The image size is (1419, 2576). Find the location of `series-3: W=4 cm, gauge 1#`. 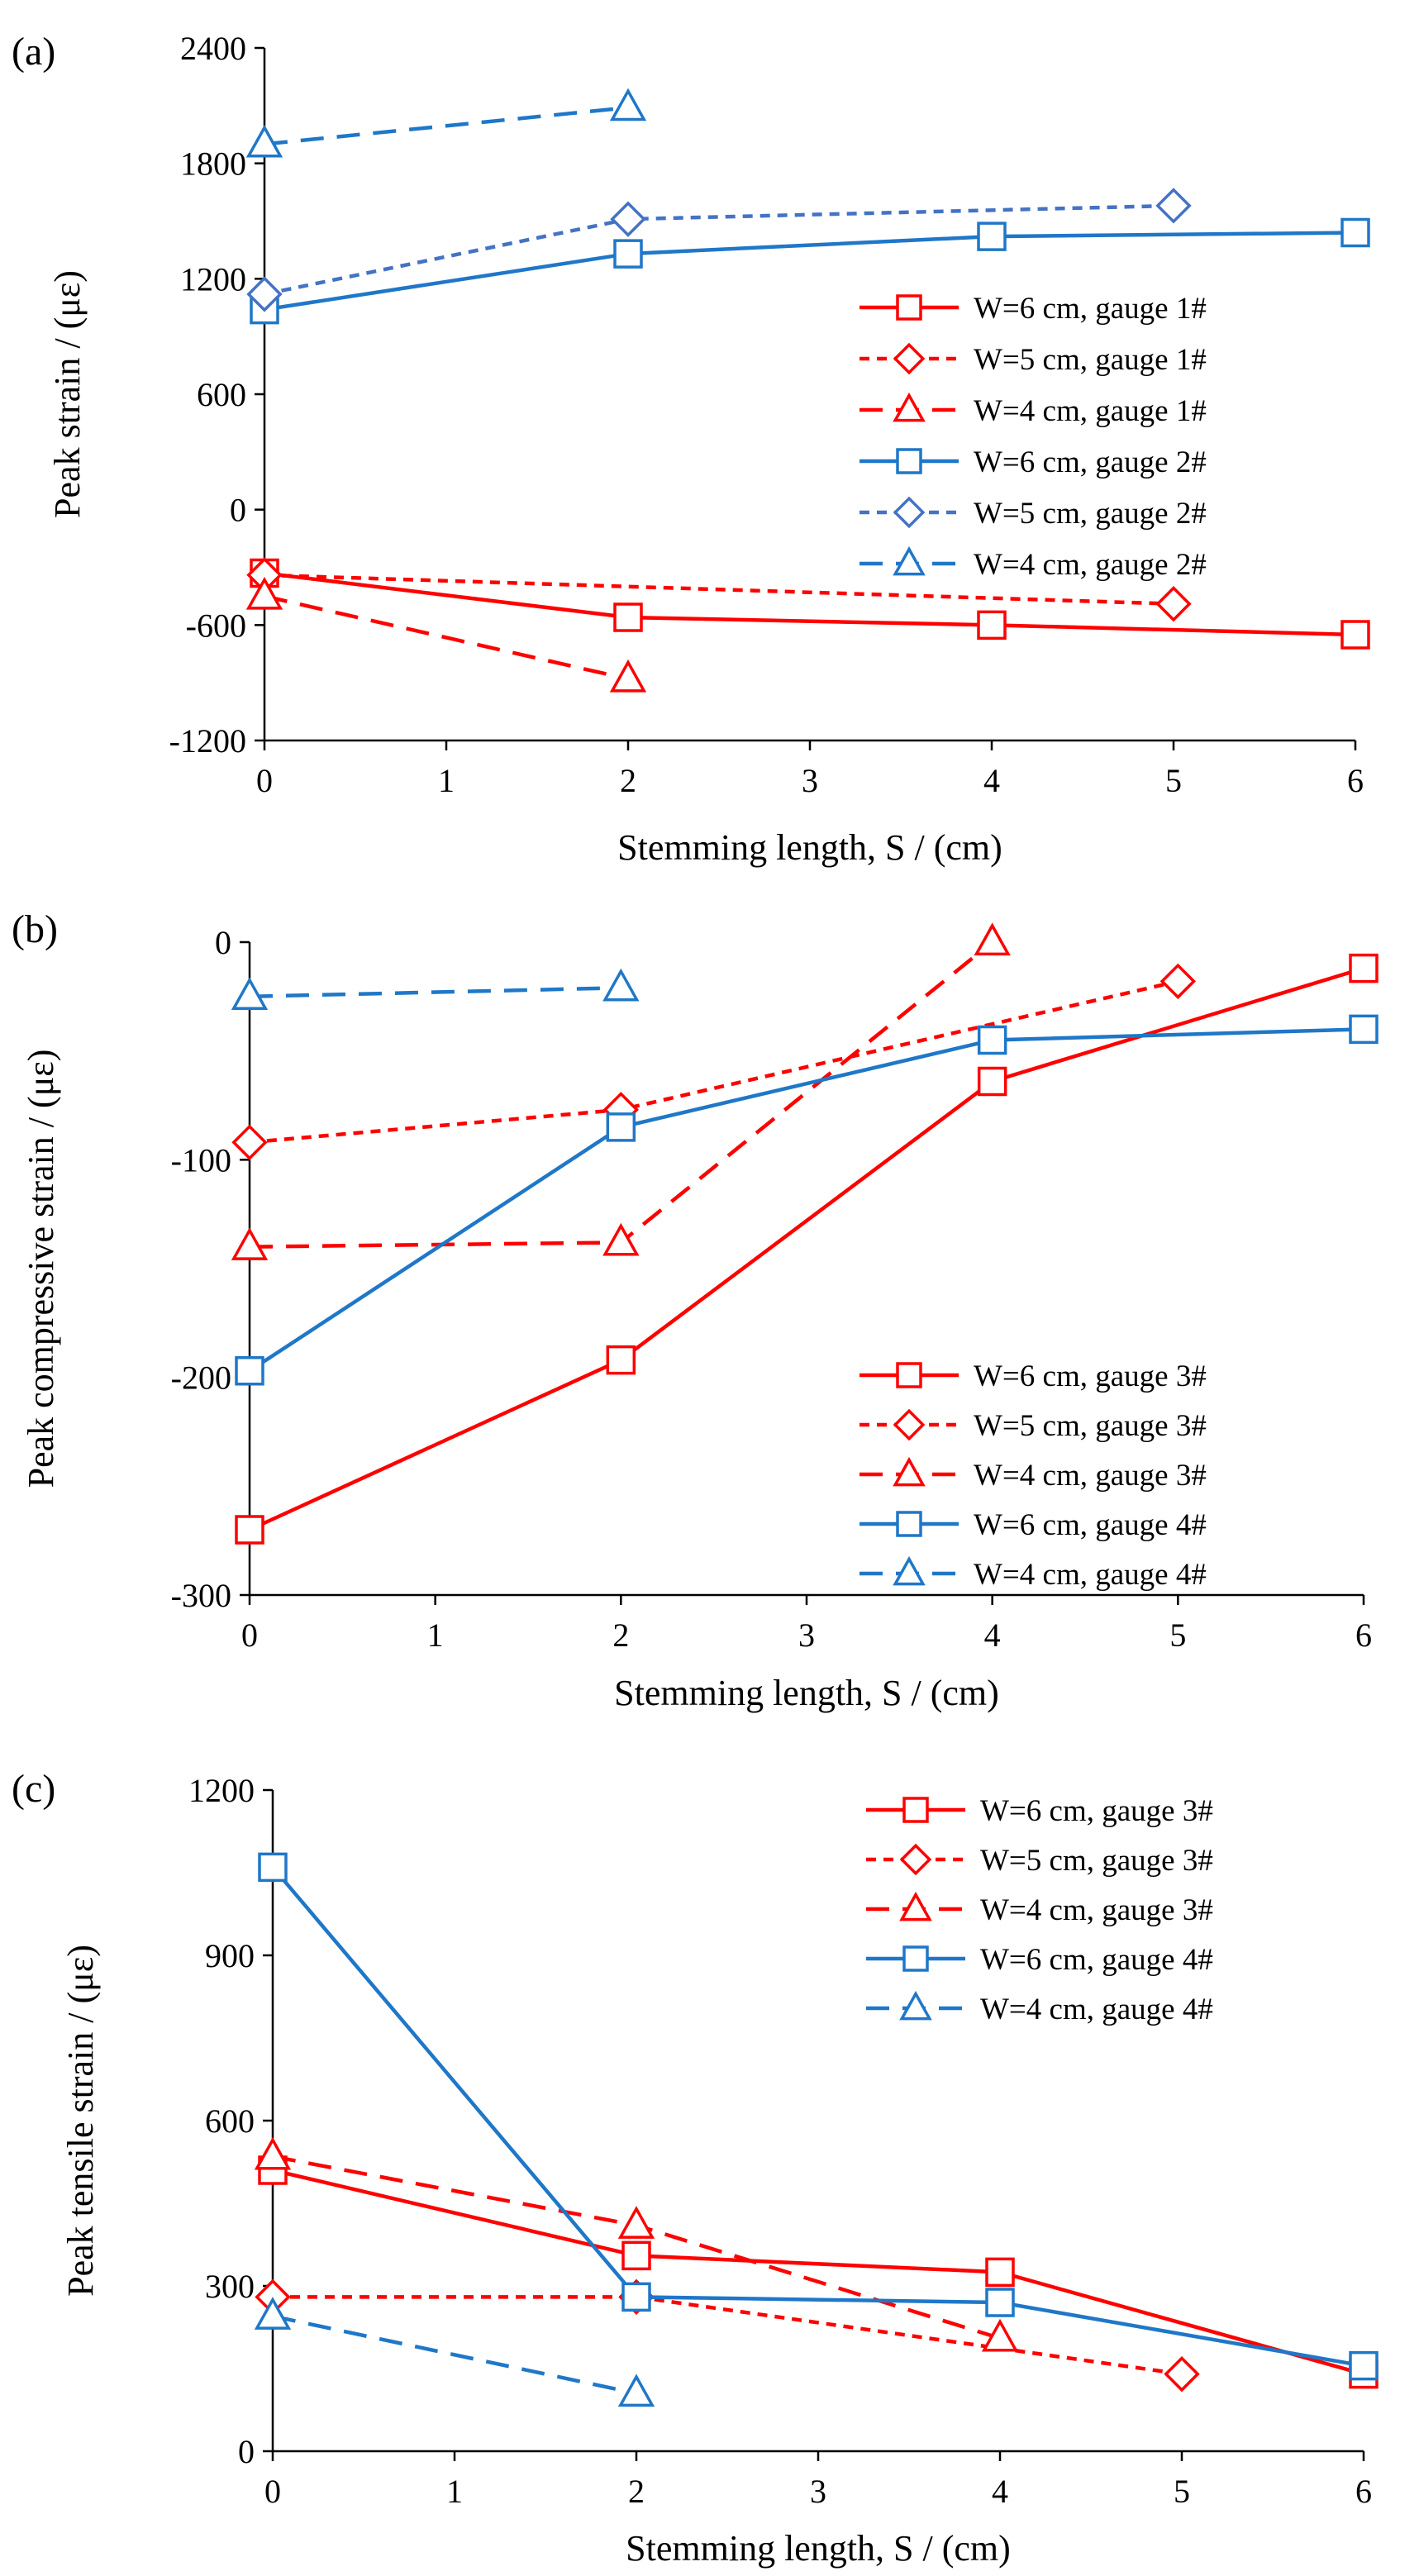

series-3: W=4 cm, gauge 1# is located at coordinates (726, 542).